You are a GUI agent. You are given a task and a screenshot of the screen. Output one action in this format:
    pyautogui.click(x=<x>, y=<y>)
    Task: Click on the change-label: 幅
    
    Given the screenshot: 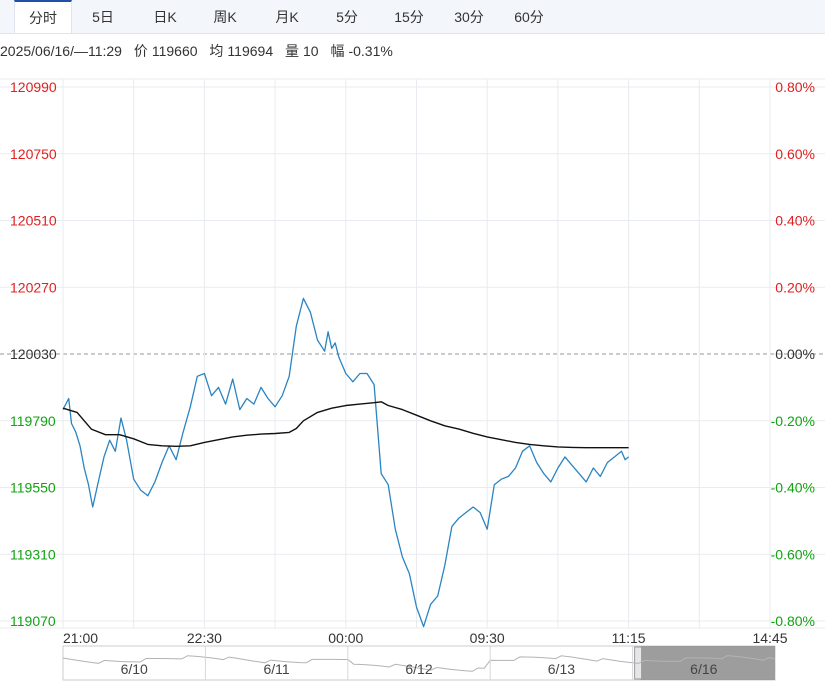 What is the action you would take?
    pyautogui.click(x=337, y=51)
    